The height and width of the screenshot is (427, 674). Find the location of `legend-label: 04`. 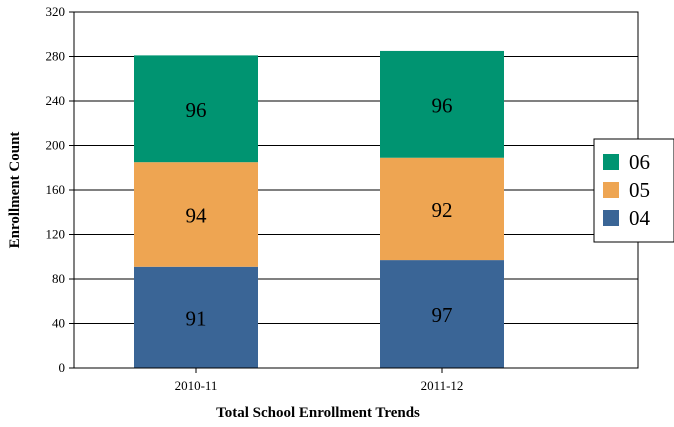

legend-label: 04 is located at coordinates (640, 218).